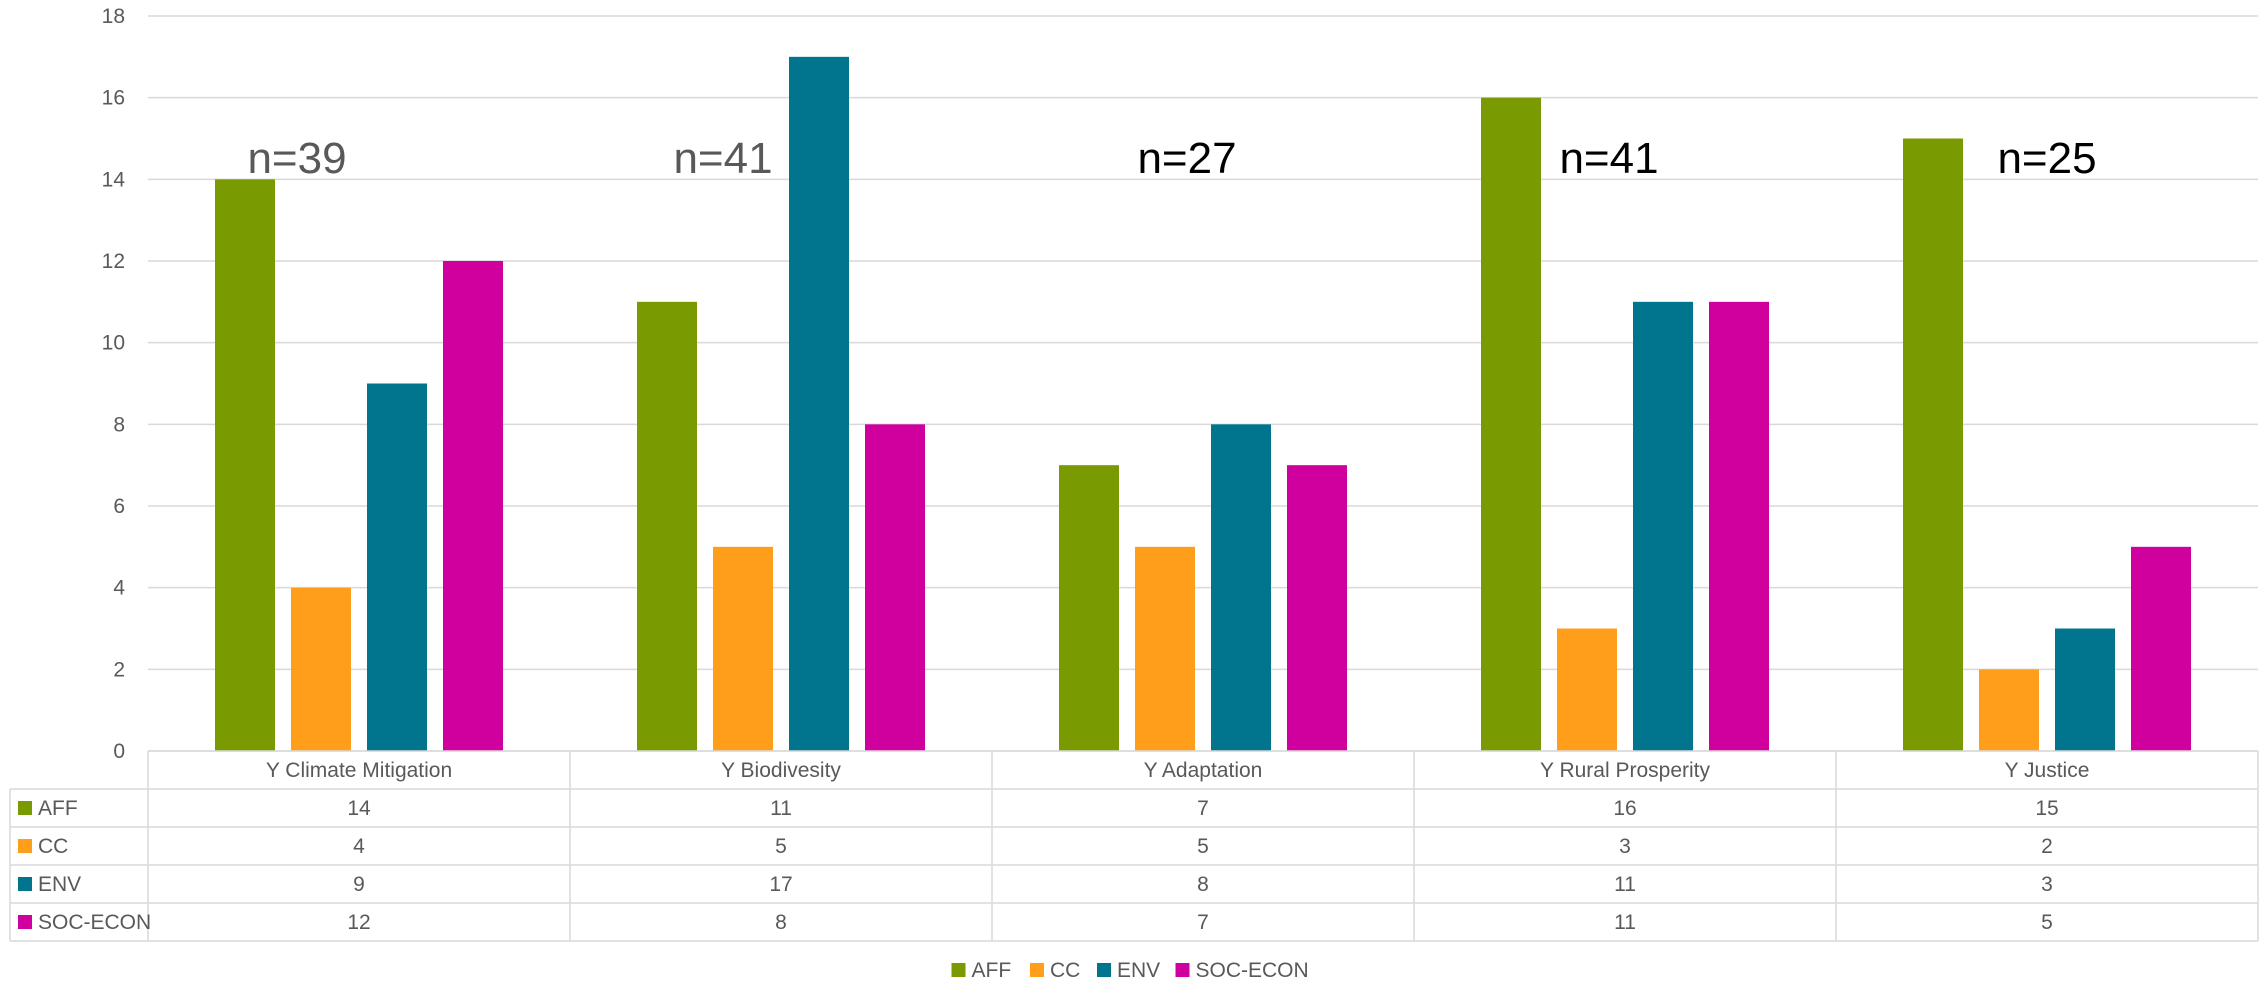  Describe the element at coordinates (359, 770) in the screenshot. I see `x-category-label: Y Climate Mitigation` at that location.